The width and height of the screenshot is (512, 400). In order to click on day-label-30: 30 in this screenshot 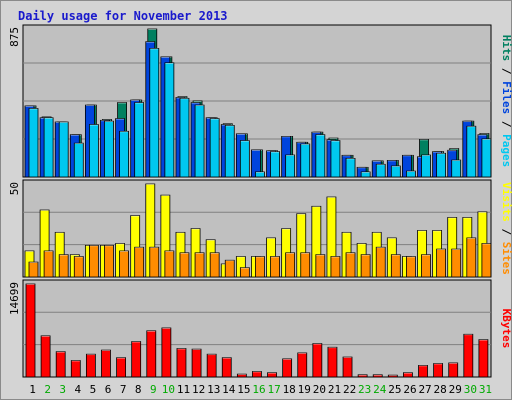, I will do `click(470, 389)`.